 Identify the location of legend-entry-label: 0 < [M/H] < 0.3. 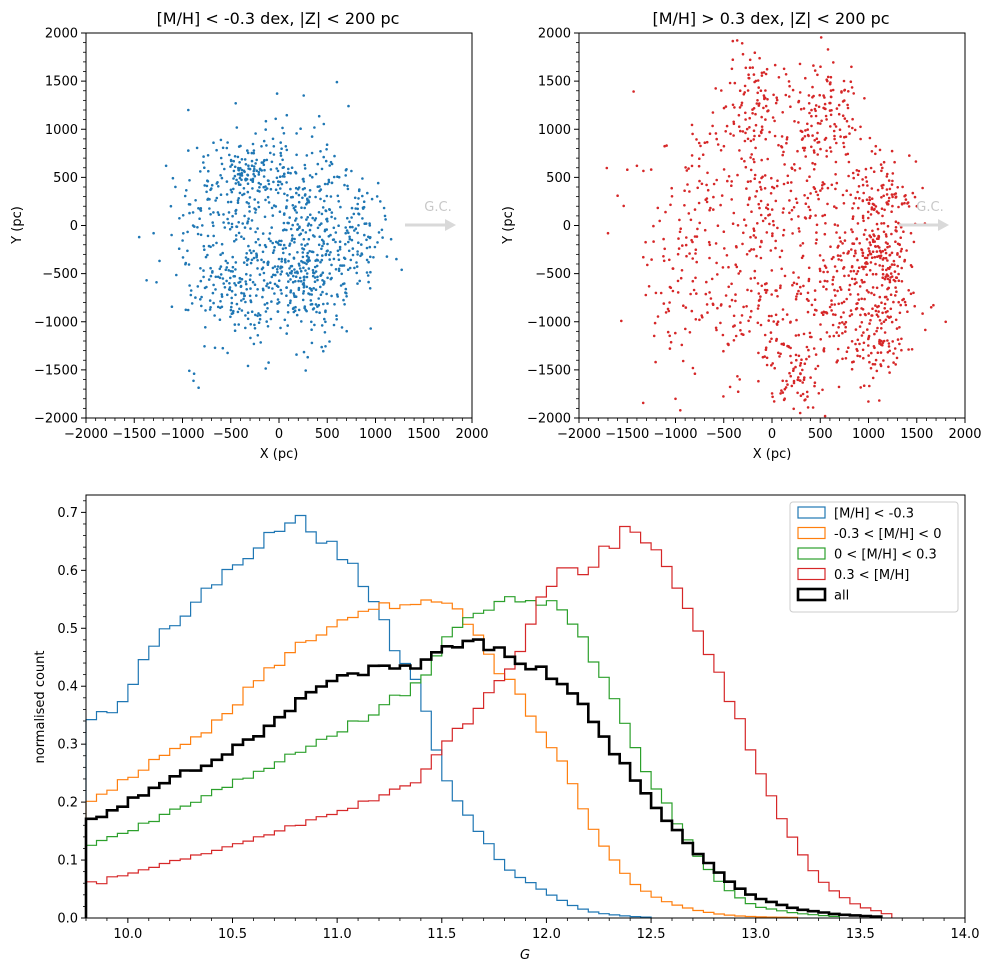
(885, 555).